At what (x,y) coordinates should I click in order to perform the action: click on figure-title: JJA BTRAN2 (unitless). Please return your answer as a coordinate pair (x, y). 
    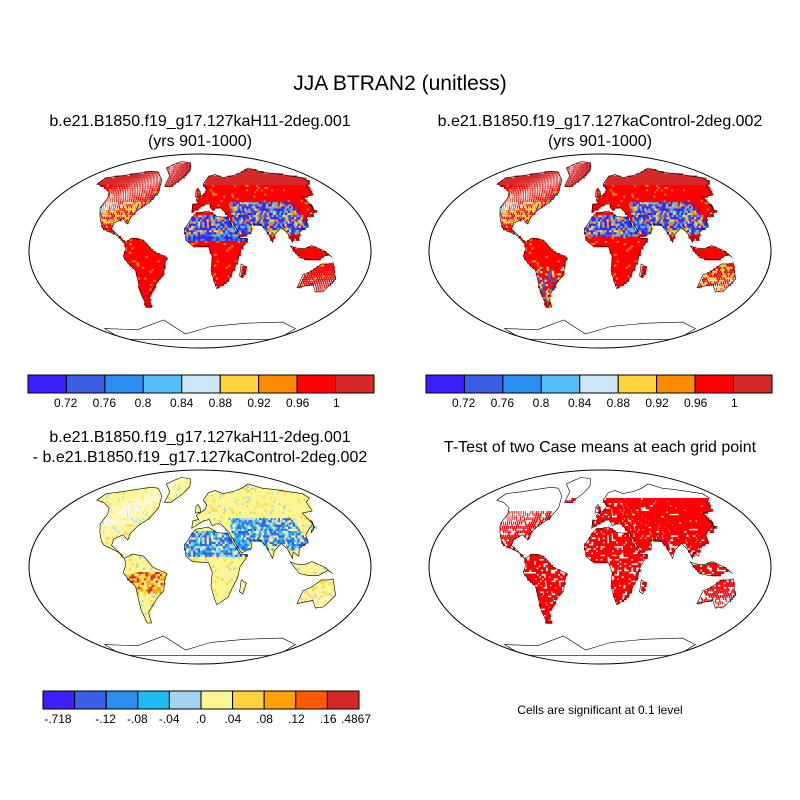
    Looking at the image, I should click on (400, 83).